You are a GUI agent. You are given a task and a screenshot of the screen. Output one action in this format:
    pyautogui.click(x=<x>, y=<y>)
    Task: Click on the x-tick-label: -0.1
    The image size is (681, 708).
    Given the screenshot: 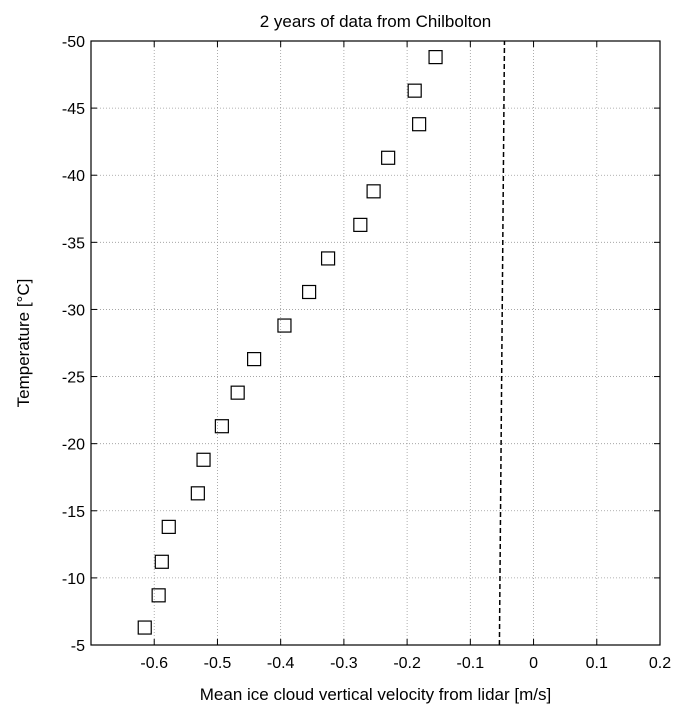 What is the action you would take?
    pyautogui.click(x=471, y=663)
    